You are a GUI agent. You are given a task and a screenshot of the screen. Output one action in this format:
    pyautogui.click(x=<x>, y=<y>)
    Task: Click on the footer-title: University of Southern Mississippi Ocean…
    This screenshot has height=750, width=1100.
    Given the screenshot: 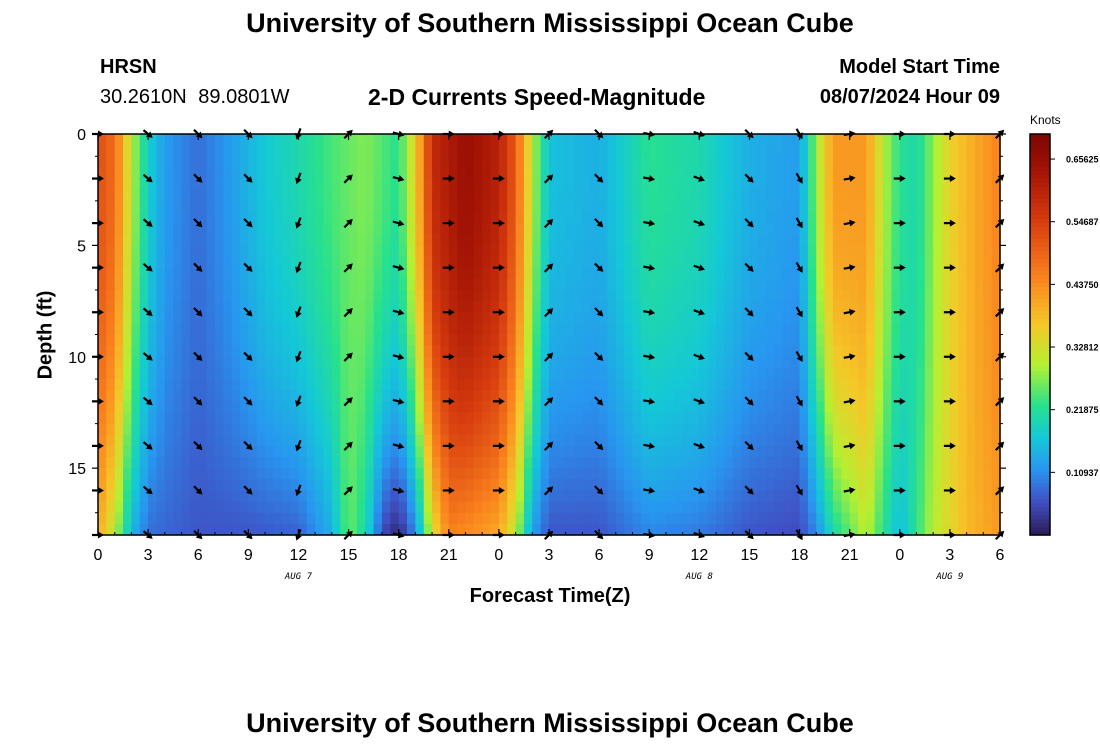 What is the action you would take?
    pyautogui.click(x=550, y=723)
    